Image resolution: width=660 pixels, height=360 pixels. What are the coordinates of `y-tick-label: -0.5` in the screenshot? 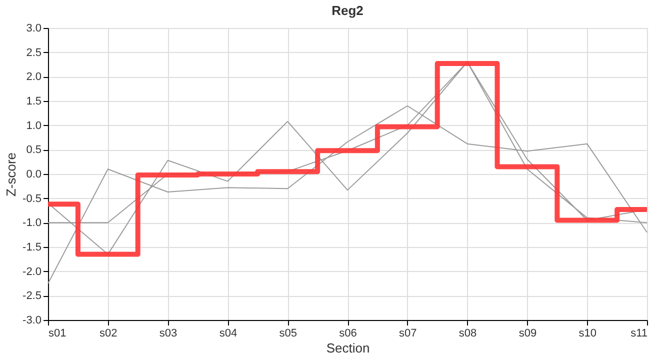 It's located at (32, 198).